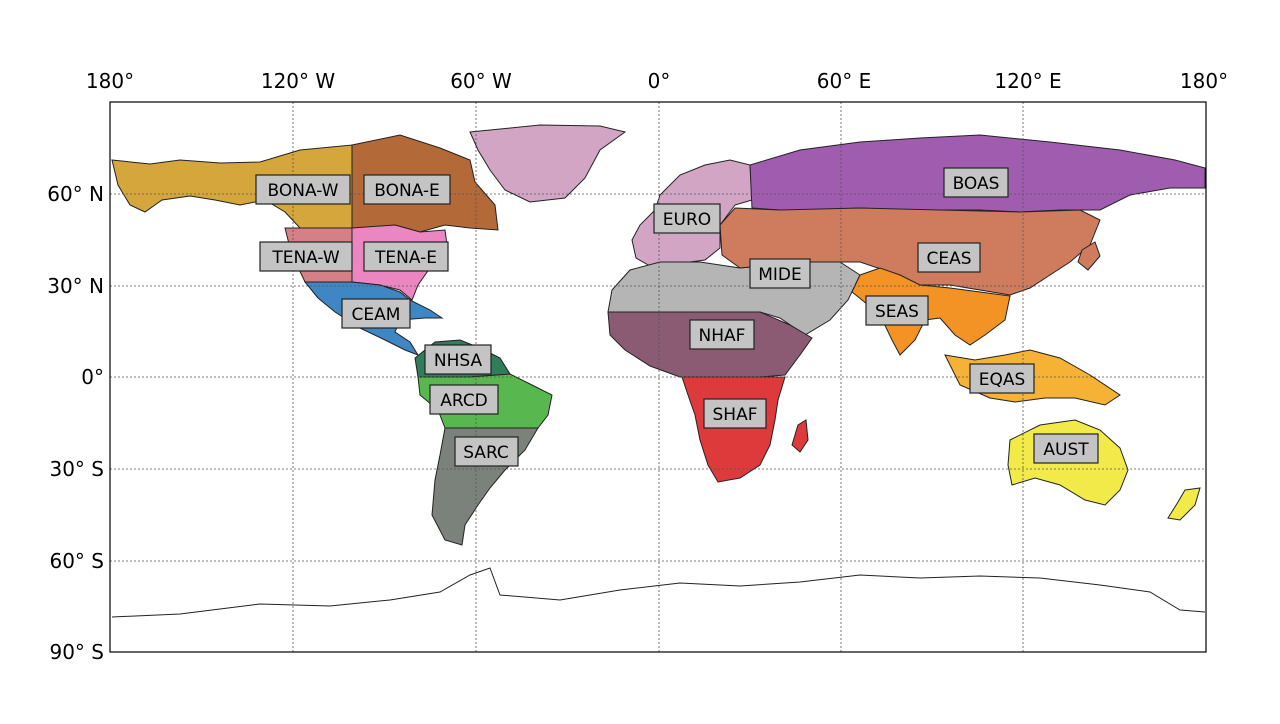  I want to click on region-label-sarc: SARC, so click(486, 451).